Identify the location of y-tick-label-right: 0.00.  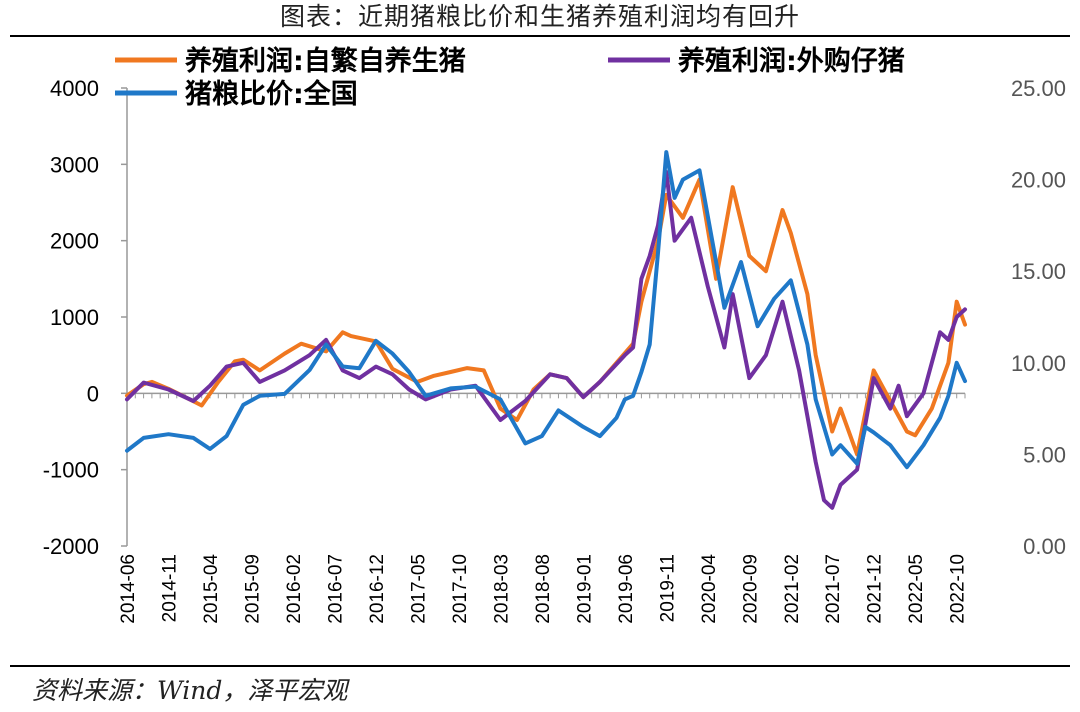
(1044, 546).